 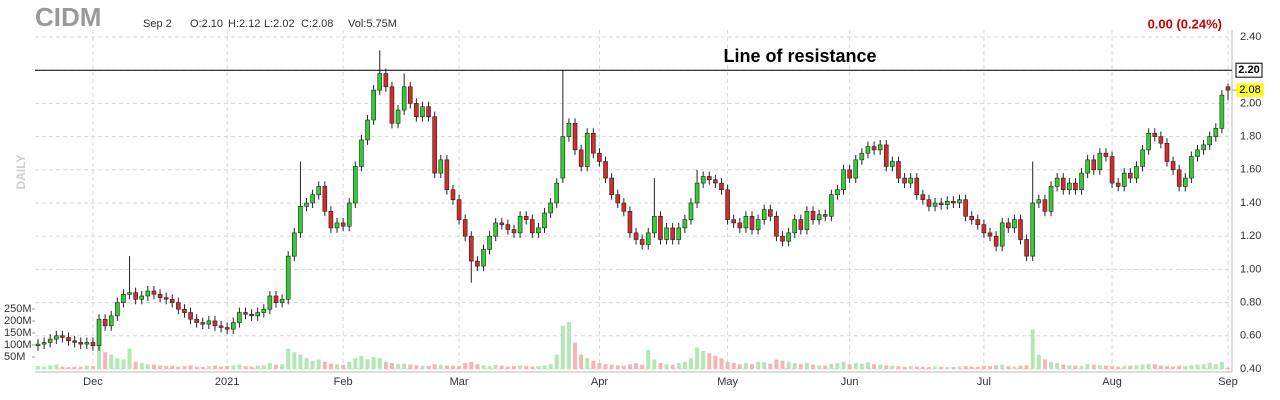 What do you see at coordinates (599, 382) in the screenshot?
I see `x-tick-label: Apr` at bounding box center [599, 382].